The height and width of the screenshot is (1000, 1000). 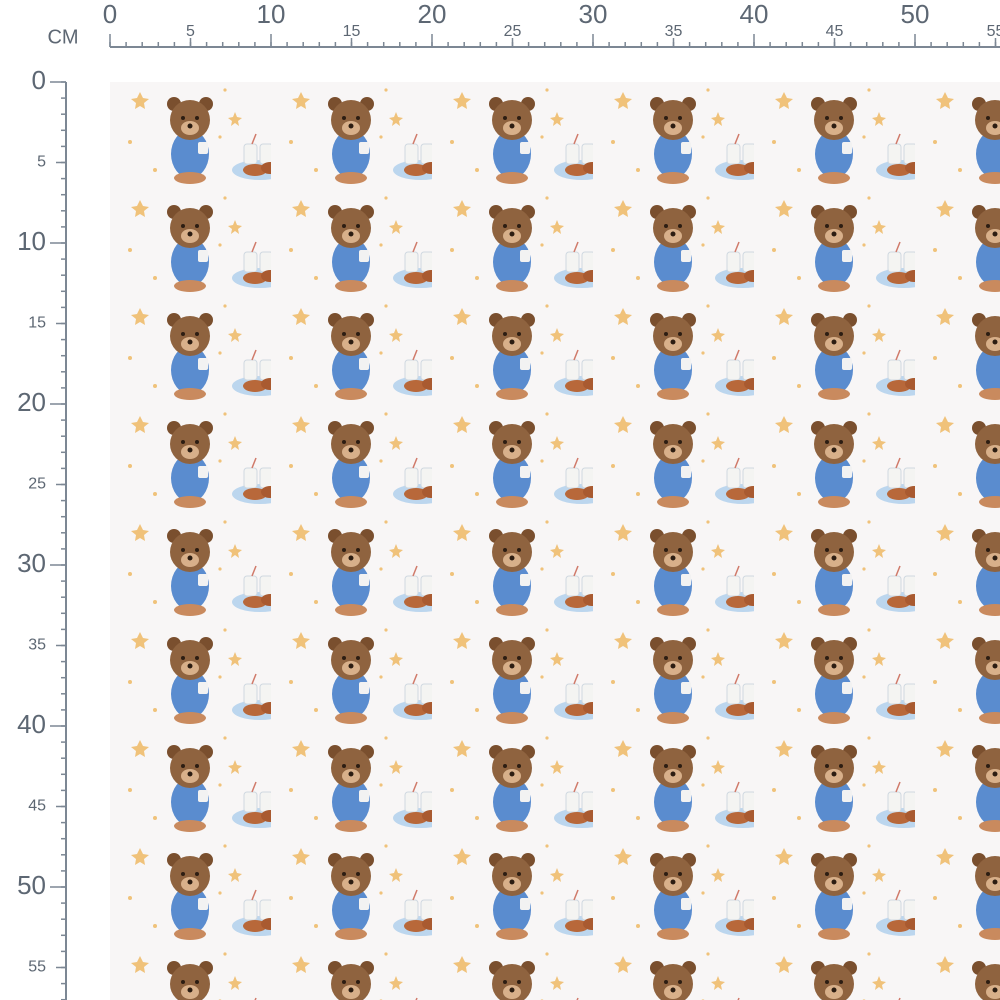 I want to click on left-tick-label: 0, so click(x=39, y=80).